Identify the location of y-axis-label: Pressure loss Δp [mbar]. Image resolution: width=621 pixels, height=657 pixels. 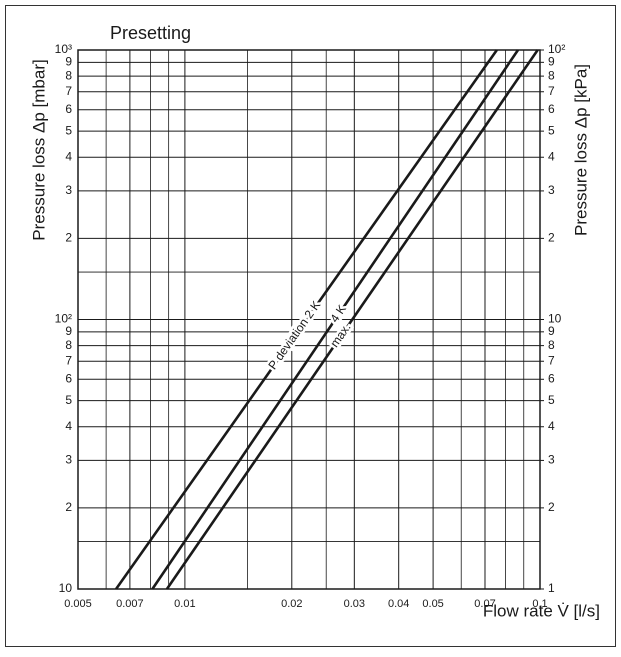
(38, 149).